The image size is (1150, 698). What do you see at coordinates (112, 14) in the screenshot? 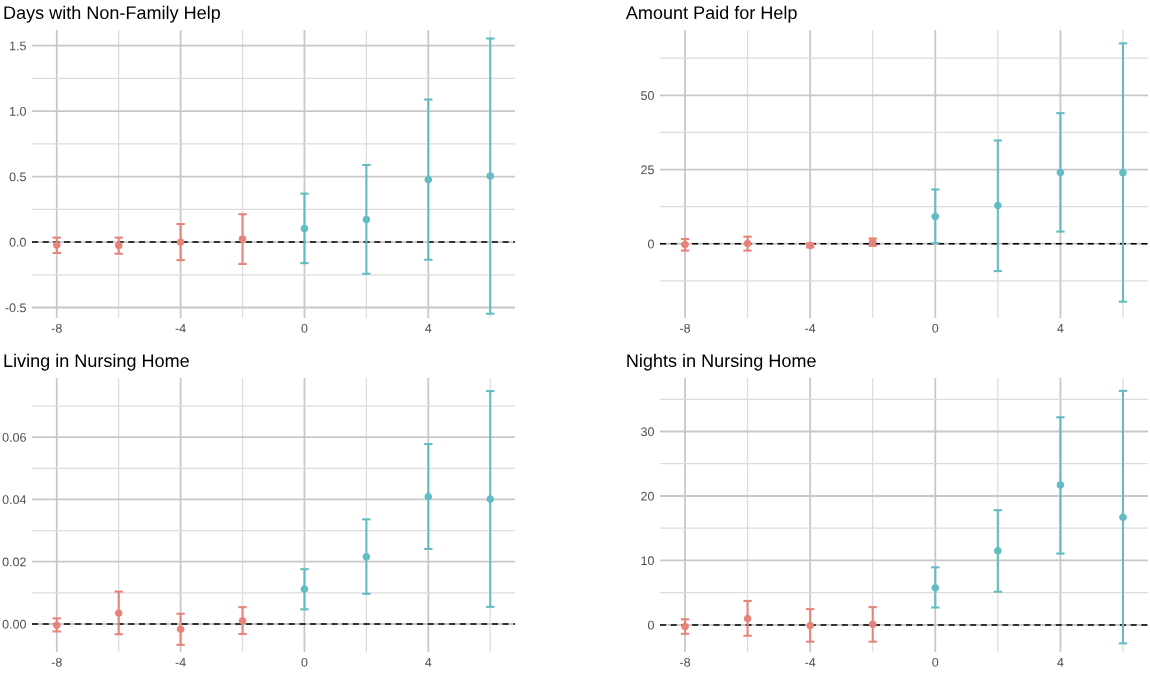
I see `chart-title: Days with Non-Family Help` at bounding box center [112, 14].